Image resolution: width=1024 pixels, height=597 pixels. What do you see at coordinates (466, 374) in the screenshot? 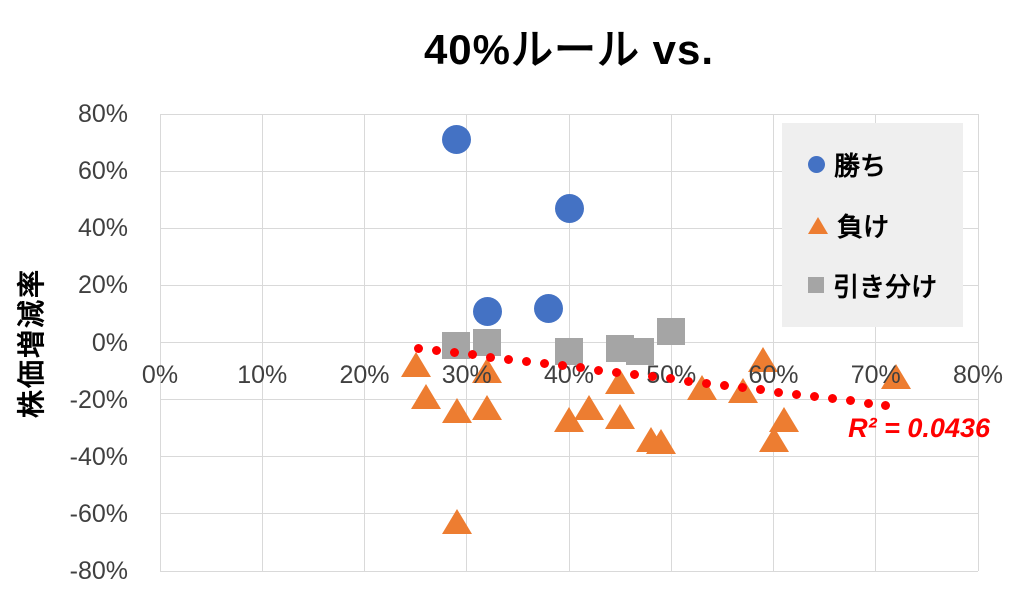
I see `x-tick-label: 30%` at bounding box center [466, 374].